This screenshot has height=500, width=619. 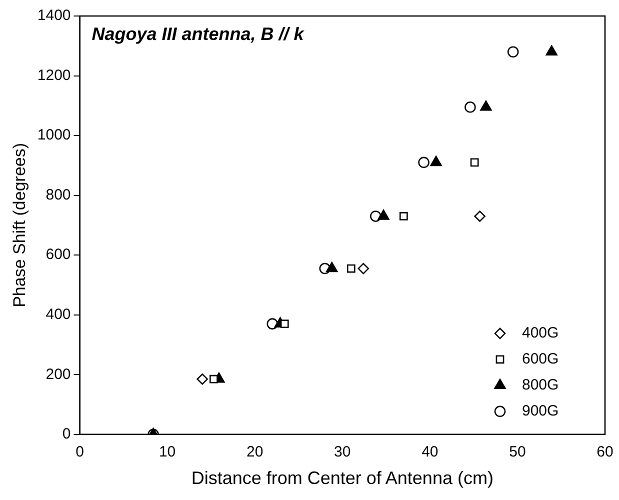 What do you see at coordinates (430, 452) in the screenshot?
I see `x-tick-label: 40` at bounding box center [430, 452].